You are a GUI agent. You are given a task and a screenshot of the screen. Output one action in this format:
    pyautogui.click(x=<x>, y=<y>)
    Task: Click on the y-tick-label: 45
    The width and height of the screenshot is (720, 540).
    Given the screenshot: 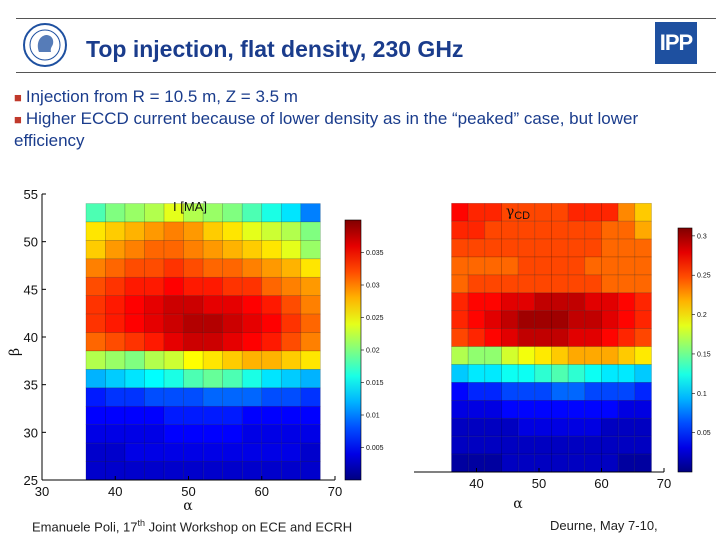 What is the action you would take?
    pyautogui.click(x=31, y=289)
    